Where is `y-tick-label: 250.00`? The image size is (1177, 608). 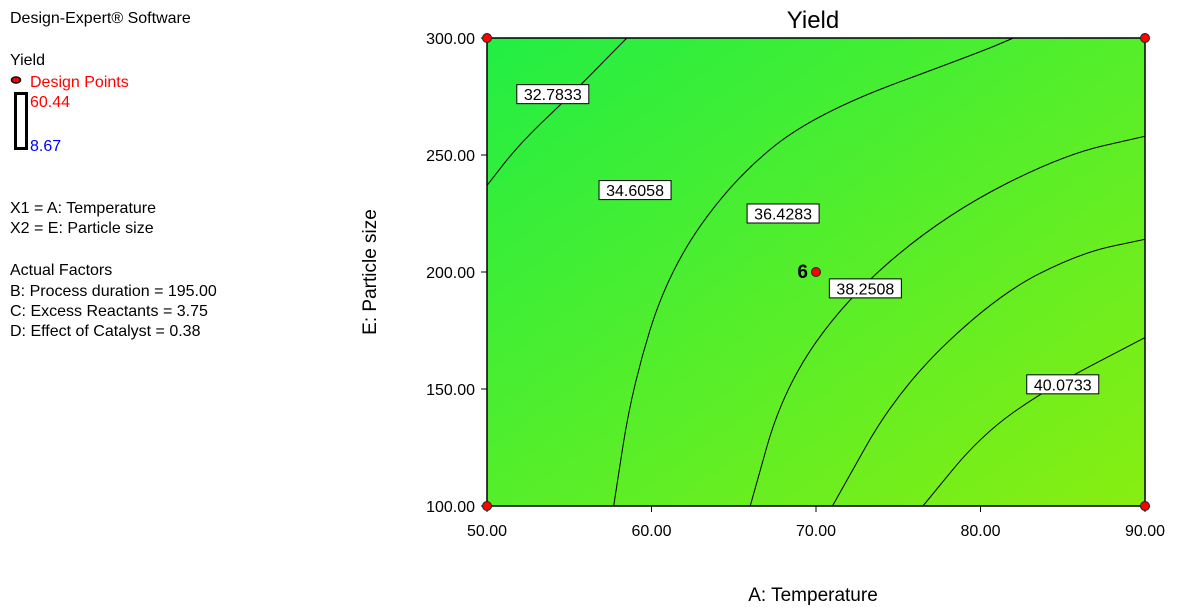 y-tick-label: 250.00 is located at coordinates (450, 156).